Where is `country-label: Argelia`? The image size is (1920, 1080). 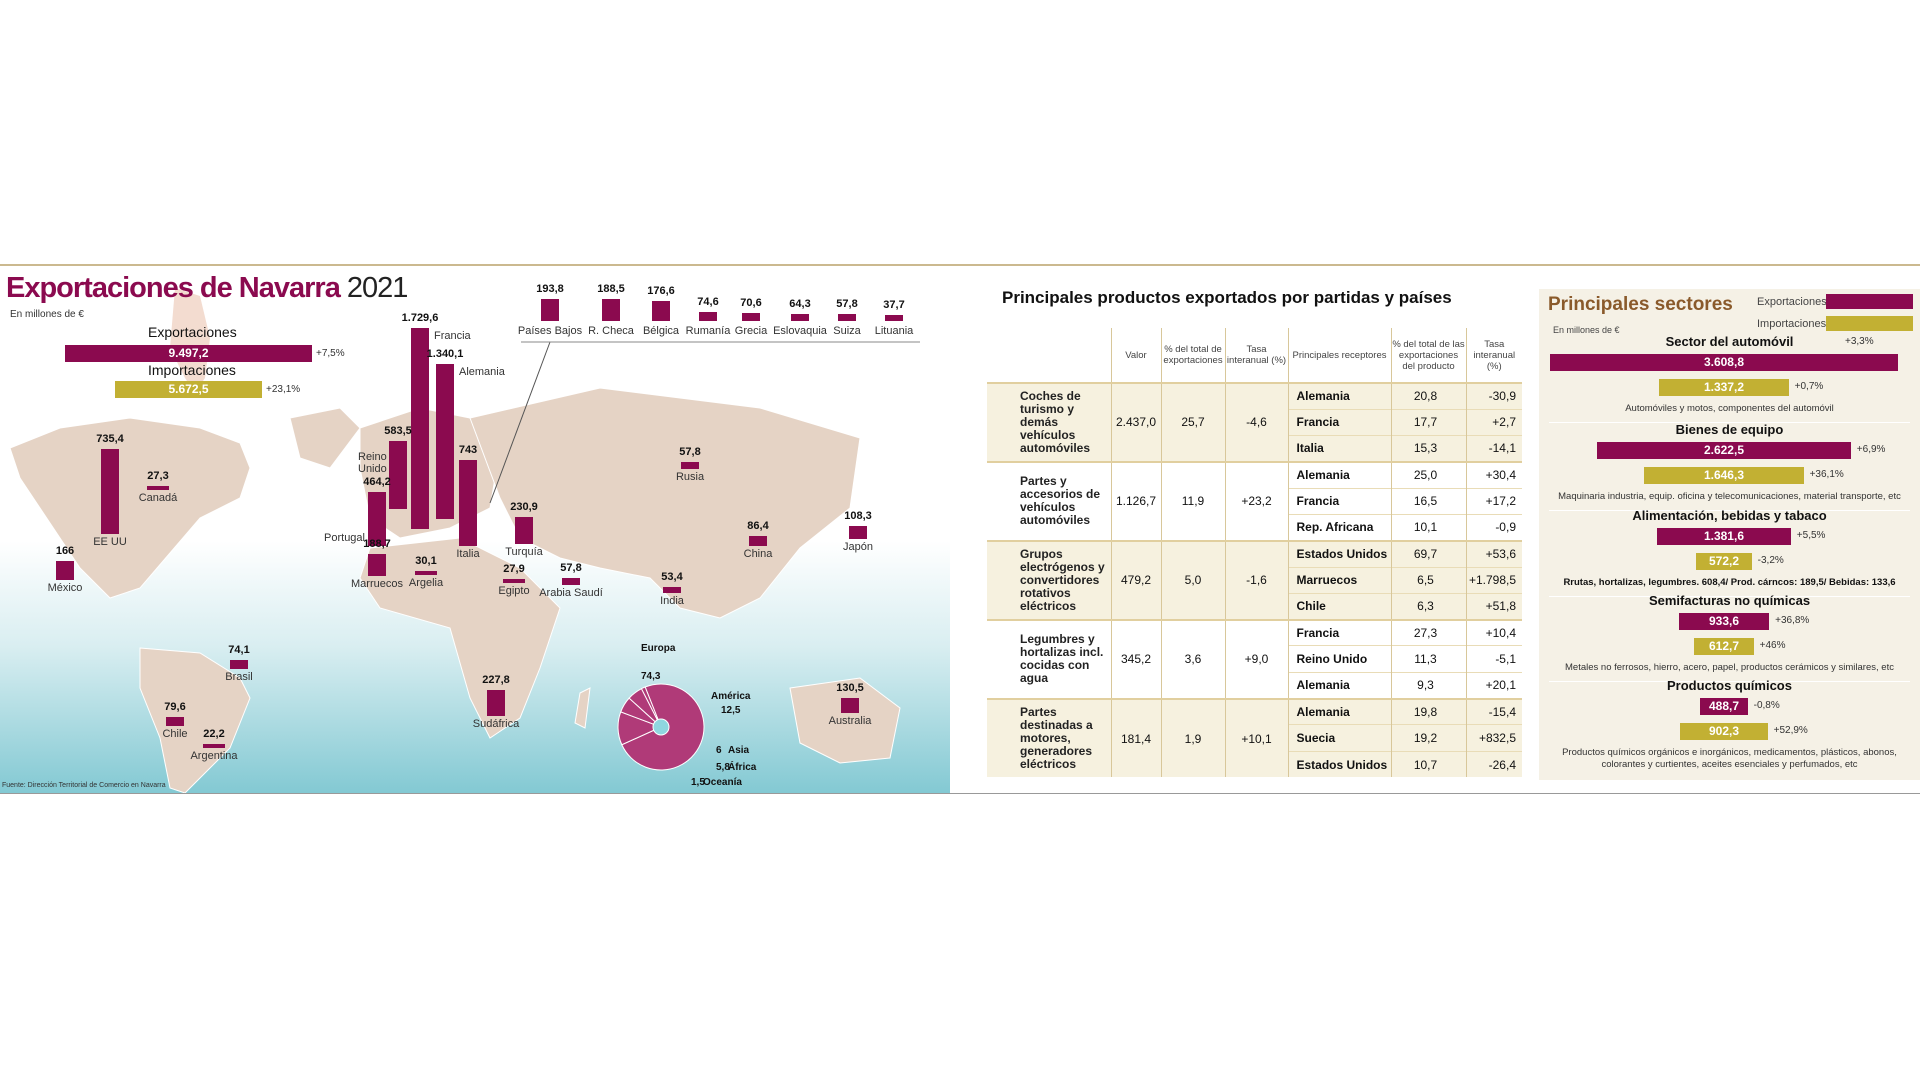 country-label: Argelia is located at coordinates (426, 583).